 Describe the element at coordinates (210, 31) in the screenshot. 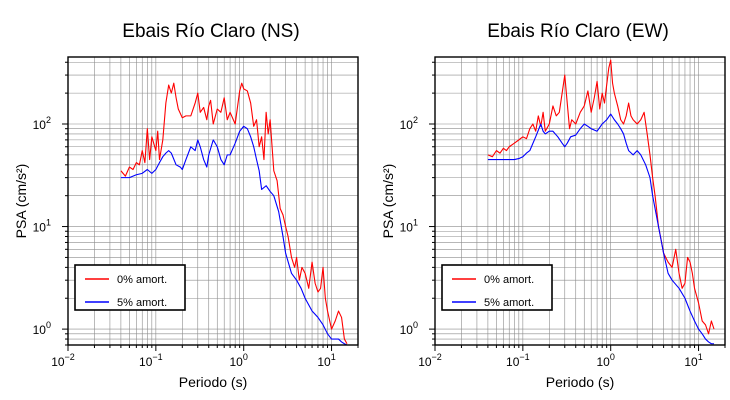

I see `chart-title: Ebais Río Claro (NS)` at that location.